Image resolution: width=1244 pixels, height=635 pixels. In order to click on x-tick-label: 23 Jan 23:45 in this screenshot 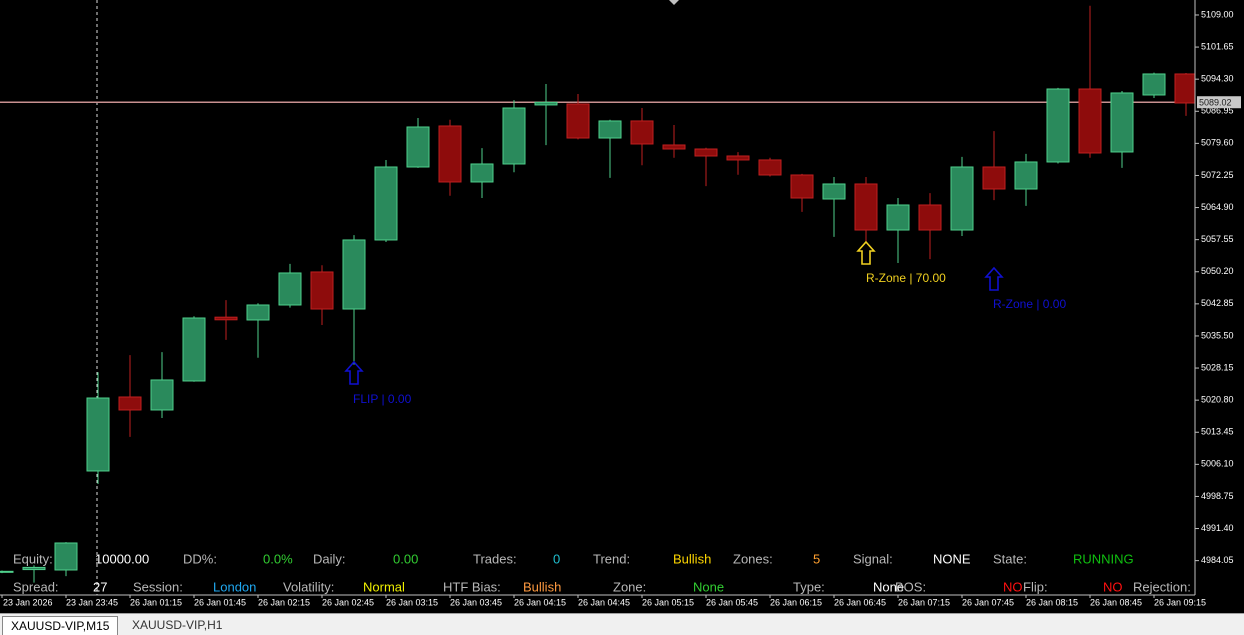, I will do `click(92, 602)`.